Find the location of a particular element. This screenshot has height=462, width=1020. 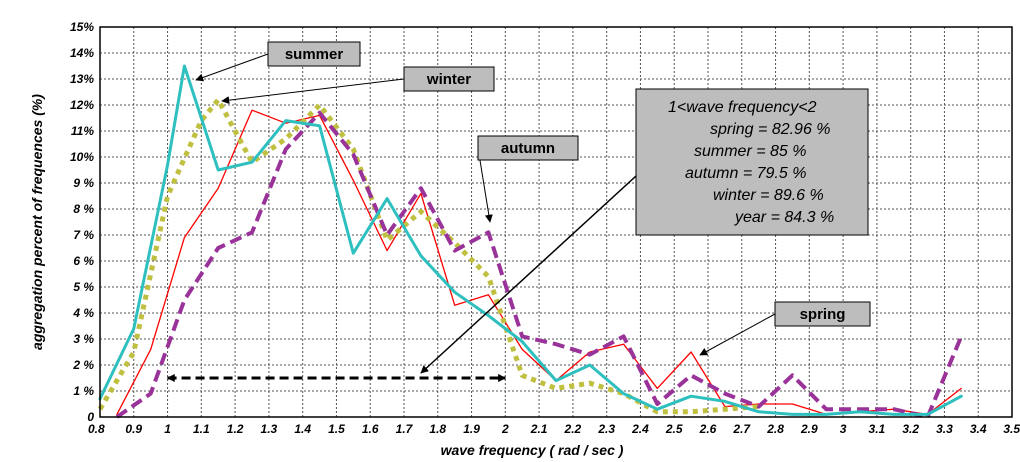

x-tick-label: 3 is located at coordinates (843, 429).